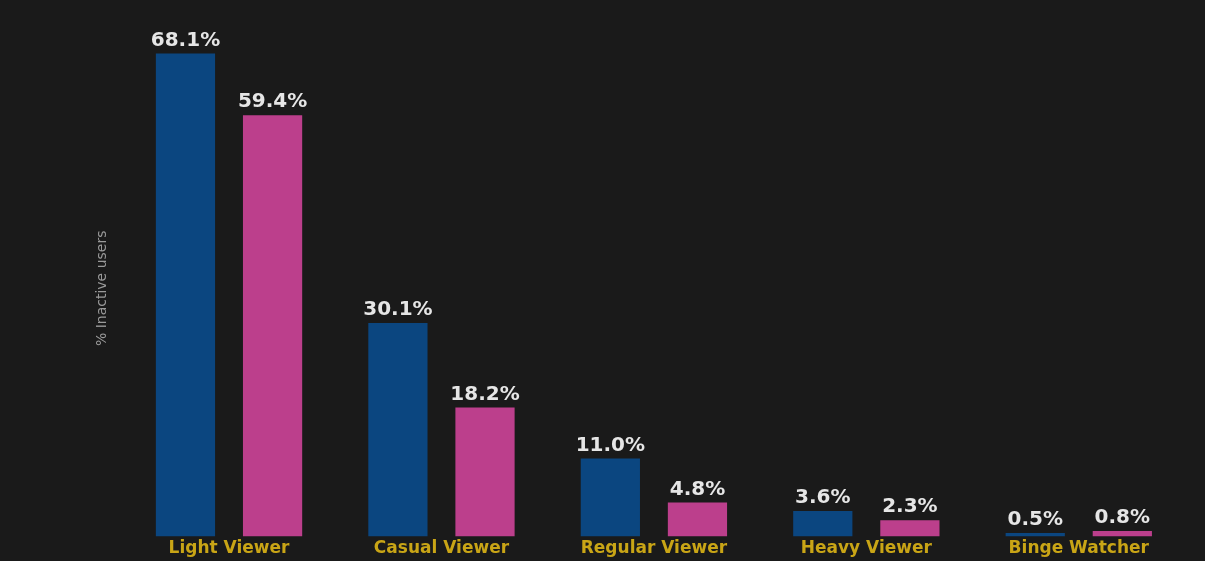 The image size is (1205, 561). Describe the element at coordinates (1035, 518) in the screenshot. I see `data-label: 0.5%` at that location.